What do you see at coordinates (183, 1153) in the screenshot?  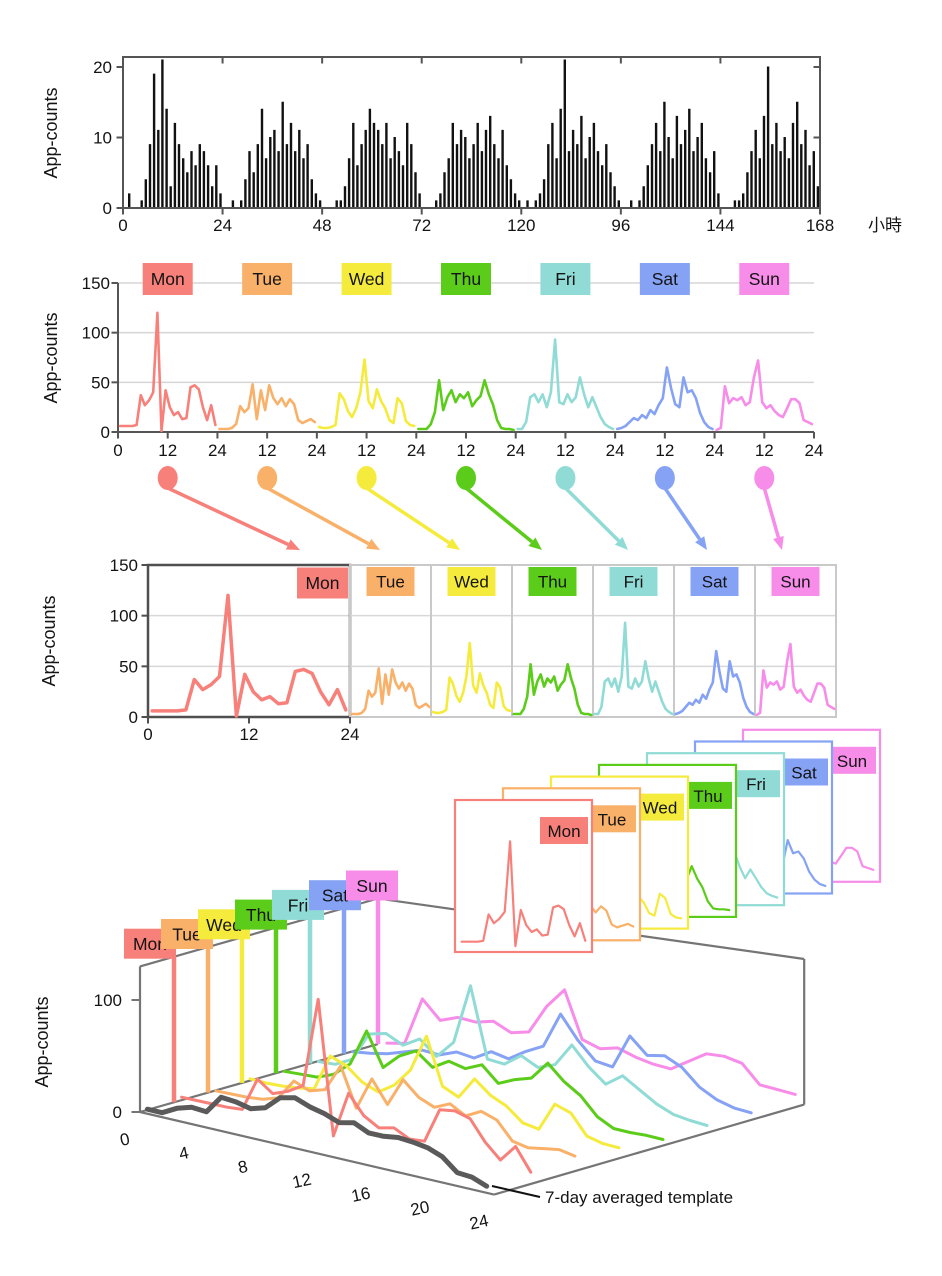 I see `w3d-x-tick-label: 4` at bounding box center [183, 1153].